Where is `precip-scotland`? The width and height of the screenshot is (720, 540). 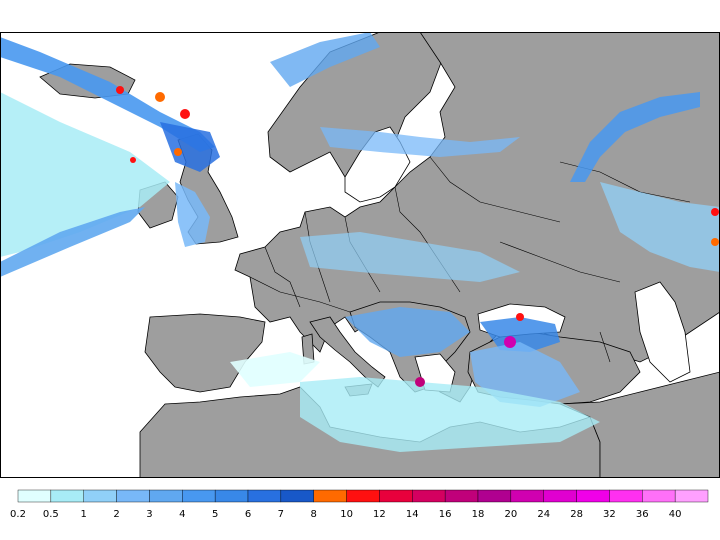
precip-scotland is located at coordinates (190, 147).